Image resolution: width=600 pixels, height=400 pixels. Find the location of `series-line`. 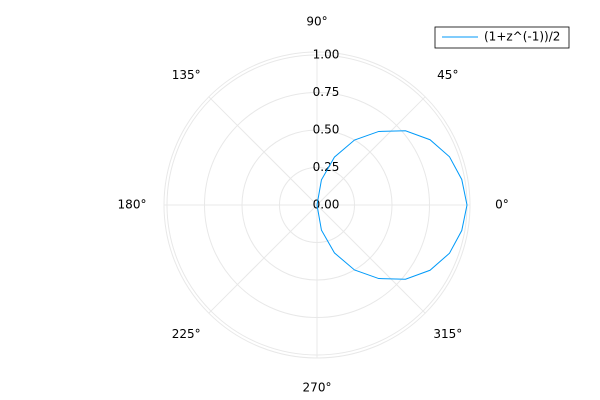

series-line is located at coordinates (392, 205).